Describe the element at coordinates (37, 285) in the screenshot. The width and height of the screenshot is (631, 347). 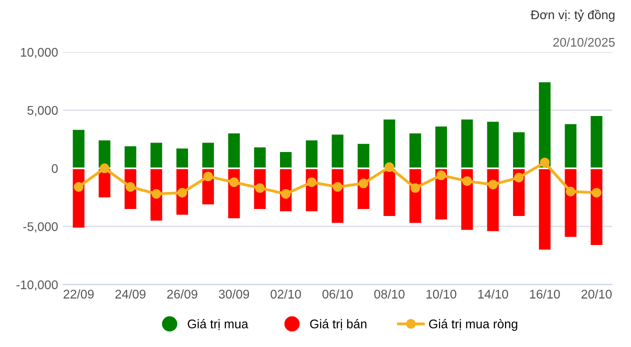
I see `y-tick-label: -10,000` at that location.